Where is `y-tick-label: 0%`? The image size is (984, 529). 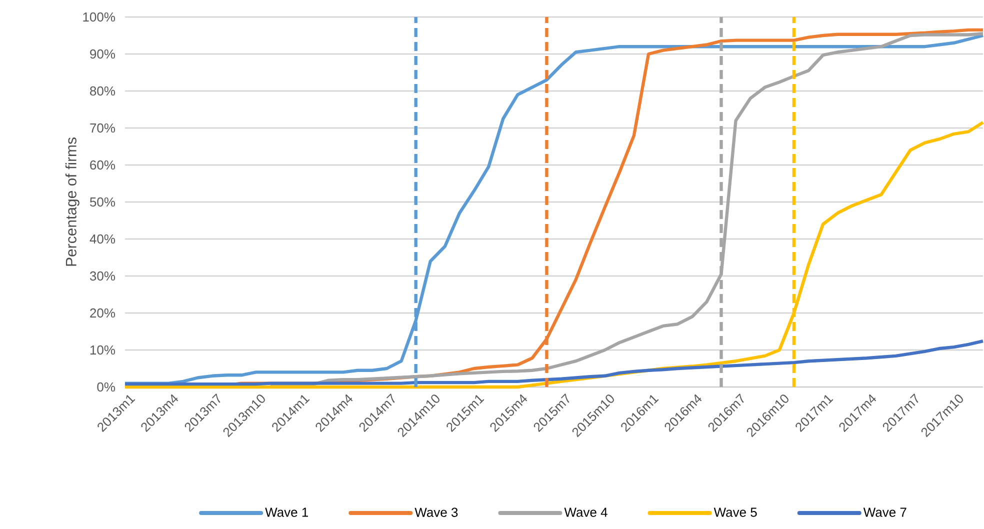
y-tick-label: 0% is located at coordinates (106, 387).